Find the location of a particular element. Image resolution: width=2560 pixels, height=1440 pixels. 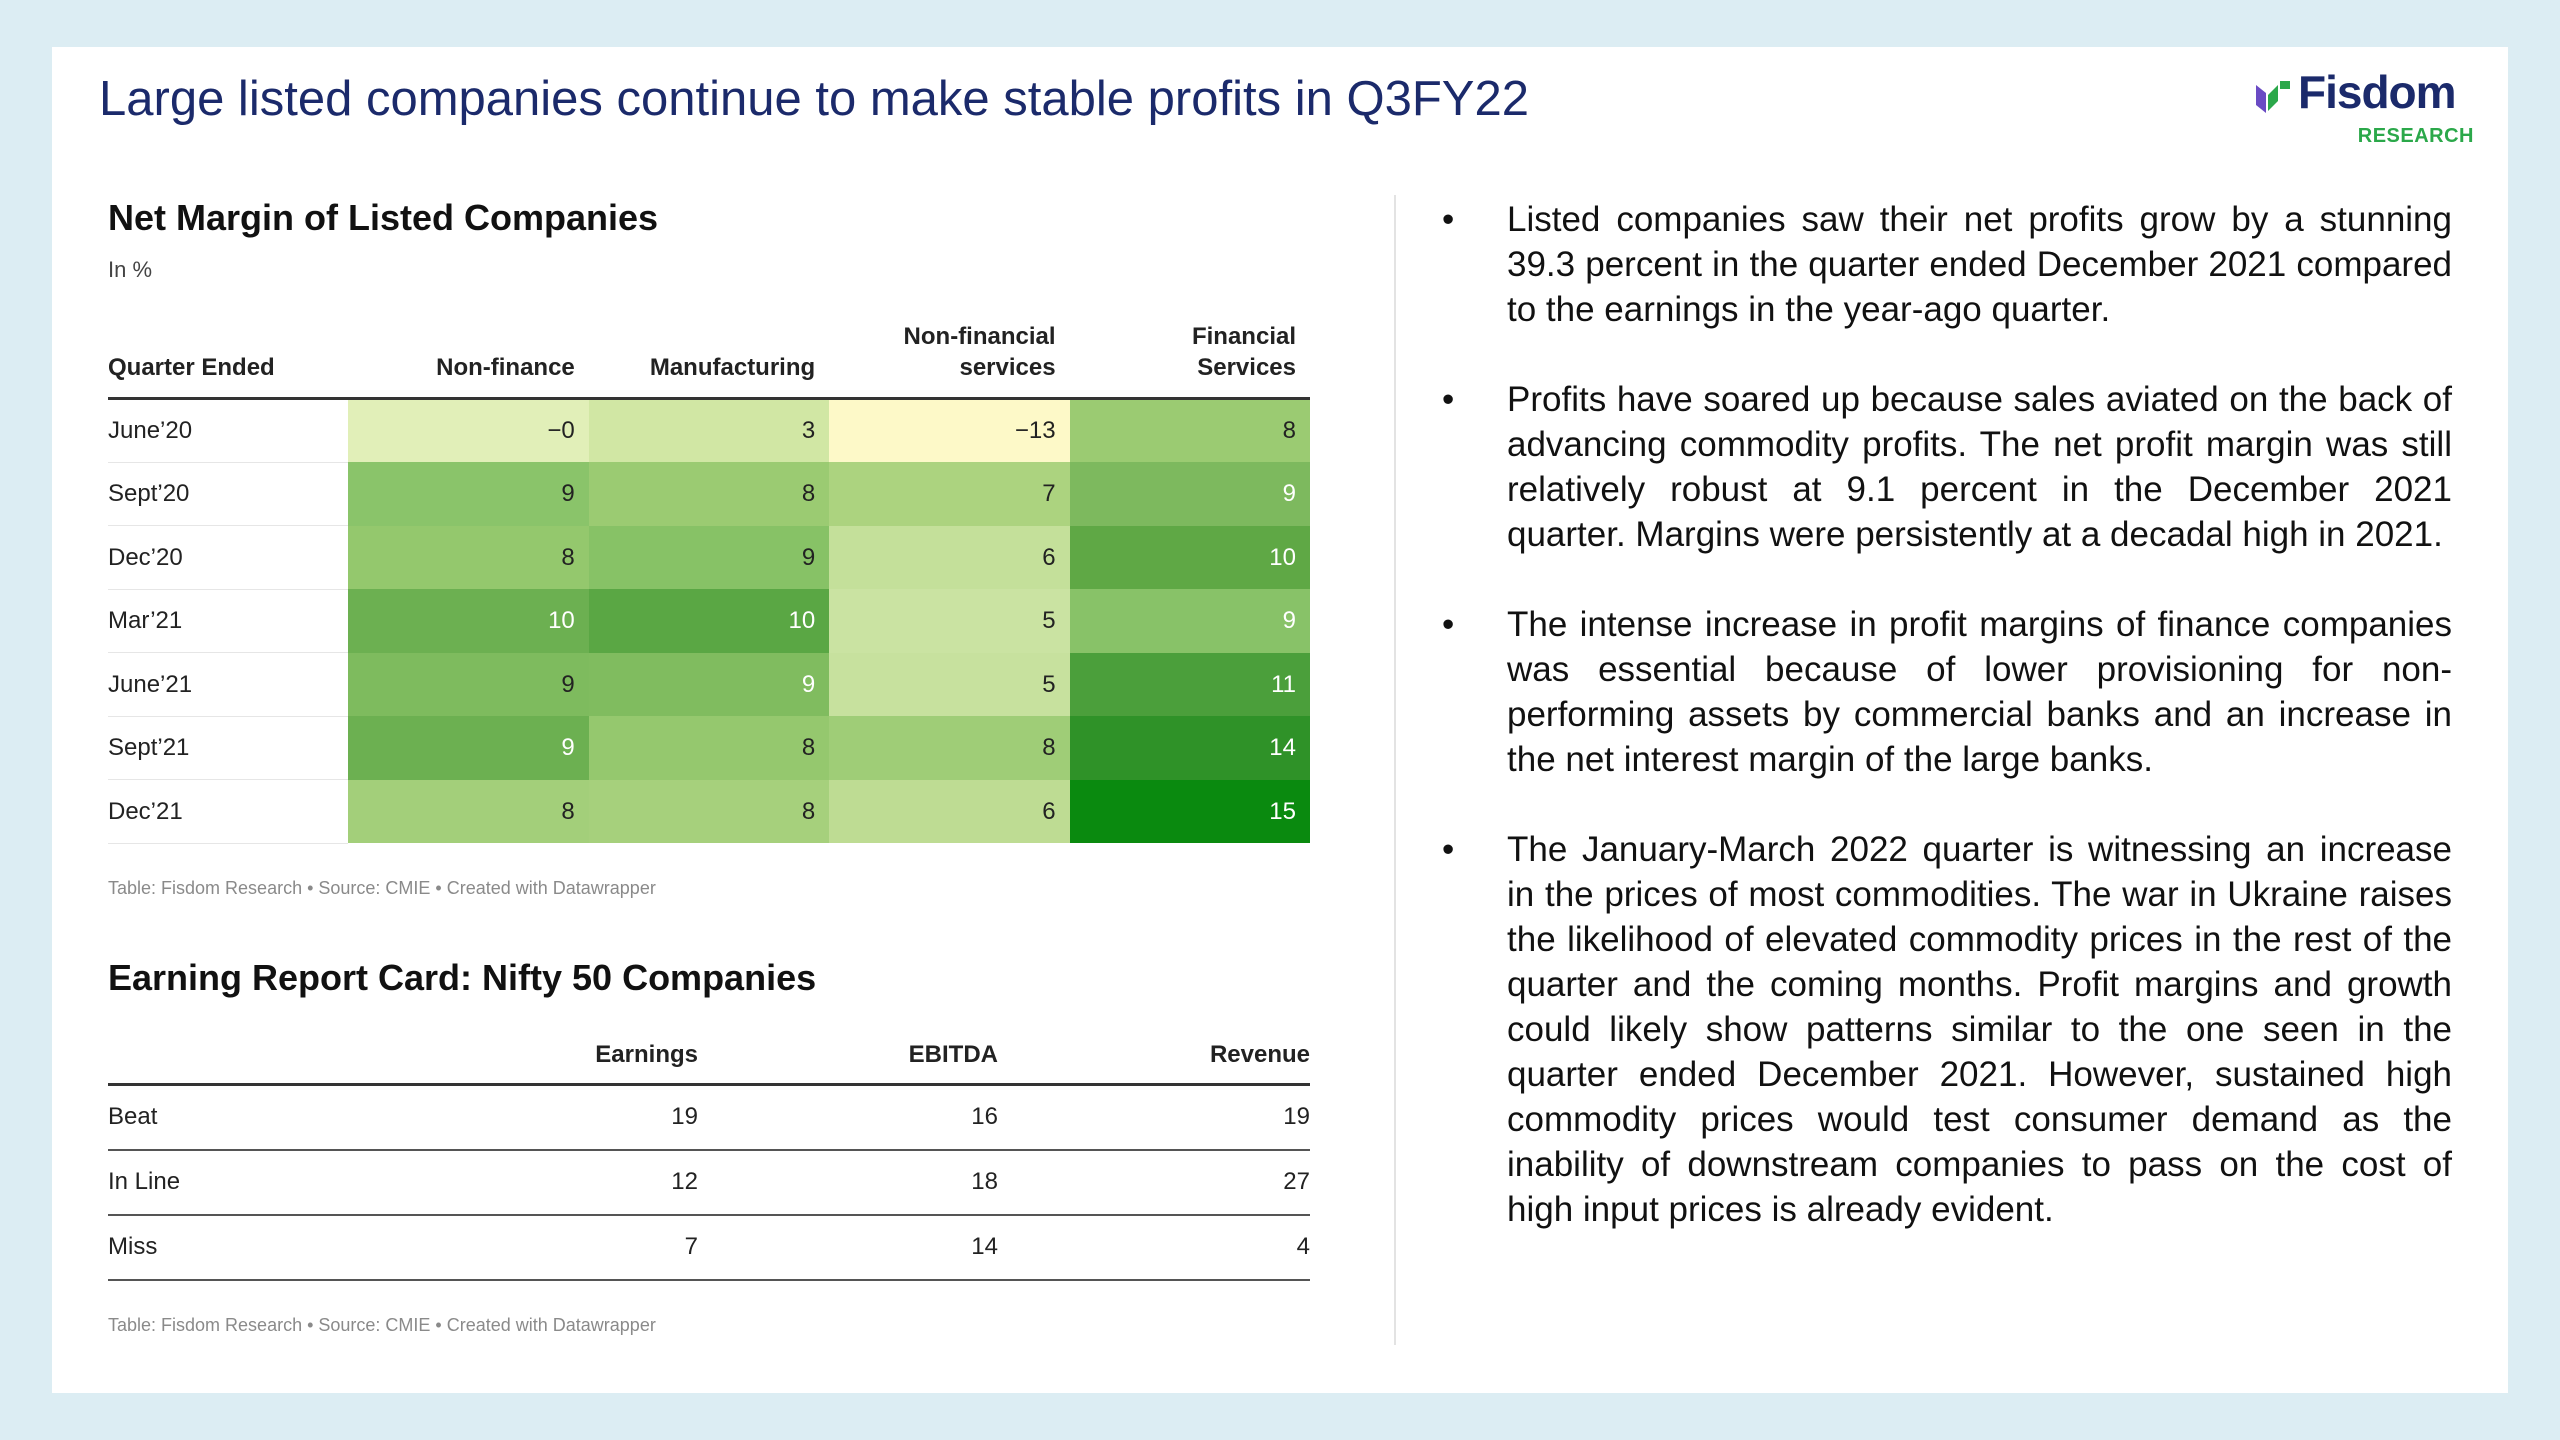

table-row: June’20 −0 3 −13 8 is located at coordinates (709, 430).